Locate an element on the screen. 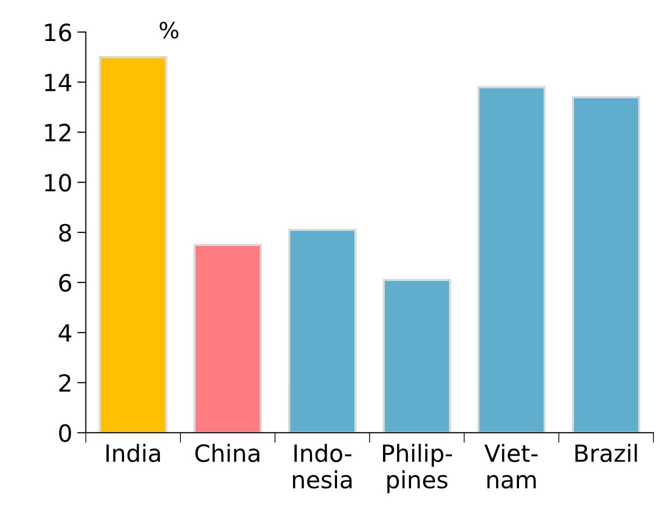 The height and width of the screenshot is (517, 660). y-tick-label: 6 is located at coordinates (65, 283).